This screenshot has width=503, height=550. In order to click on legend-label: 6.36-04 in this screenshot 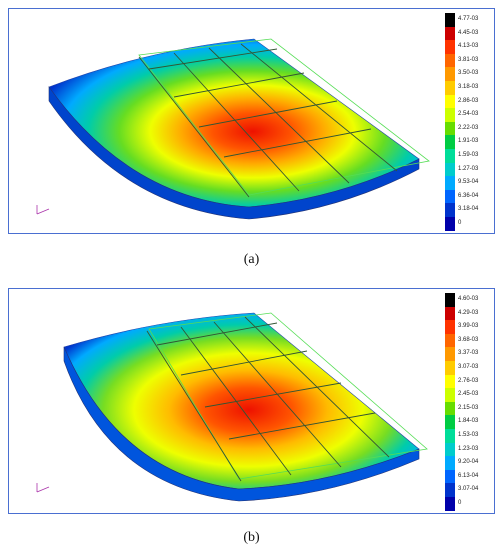, I will do `click(468, 195)`.